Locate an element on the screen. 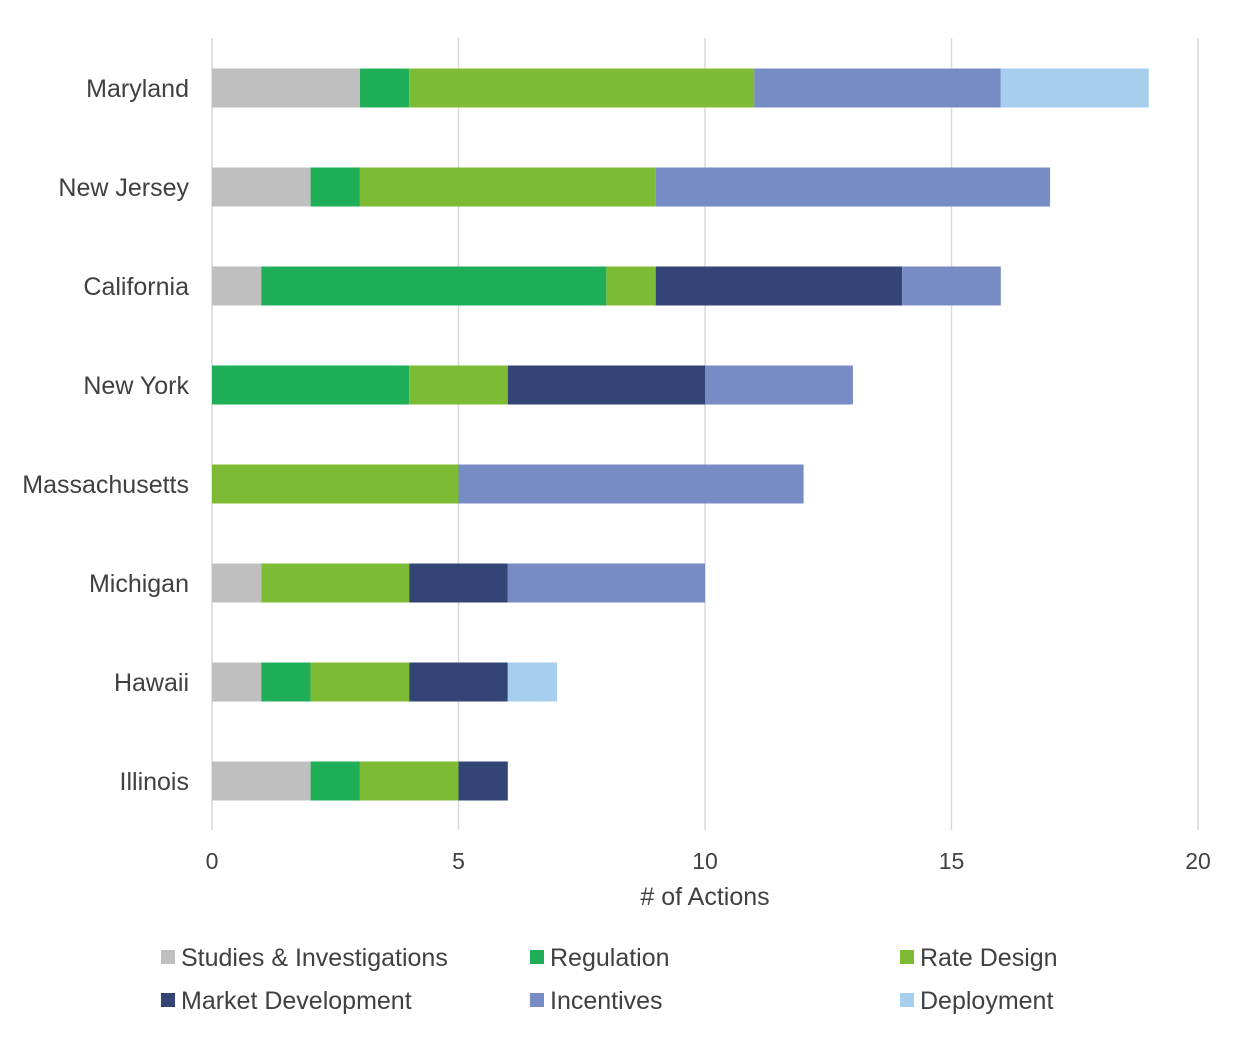 This screenshot has width=1240, height=1048. bar-segment-new-jersey-incentives is located at coordinates (853, 187).